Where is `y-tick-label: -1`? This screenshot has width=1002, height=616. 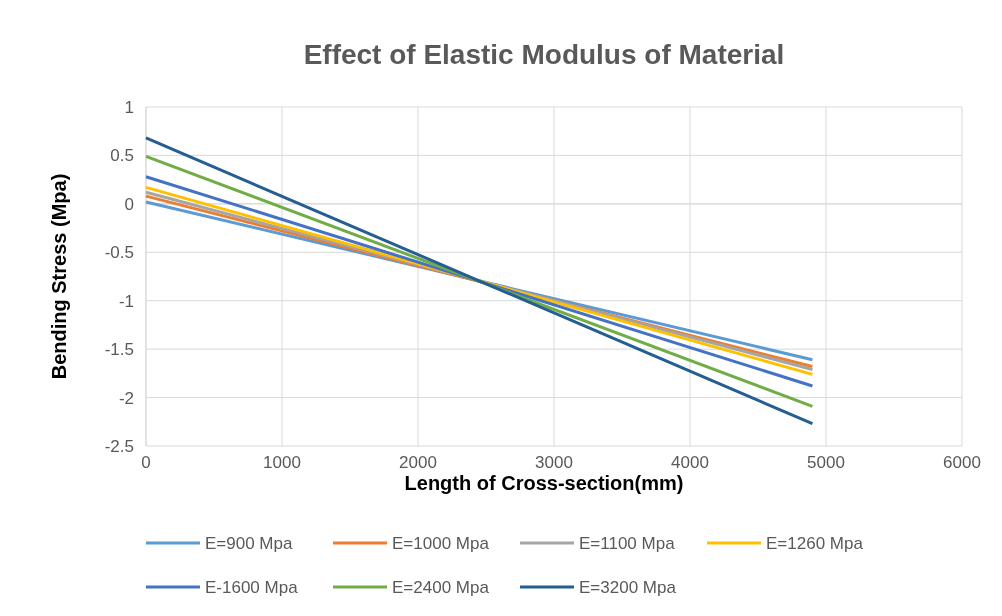 y-tick-label: -1 is located at coordinates (126, 301).